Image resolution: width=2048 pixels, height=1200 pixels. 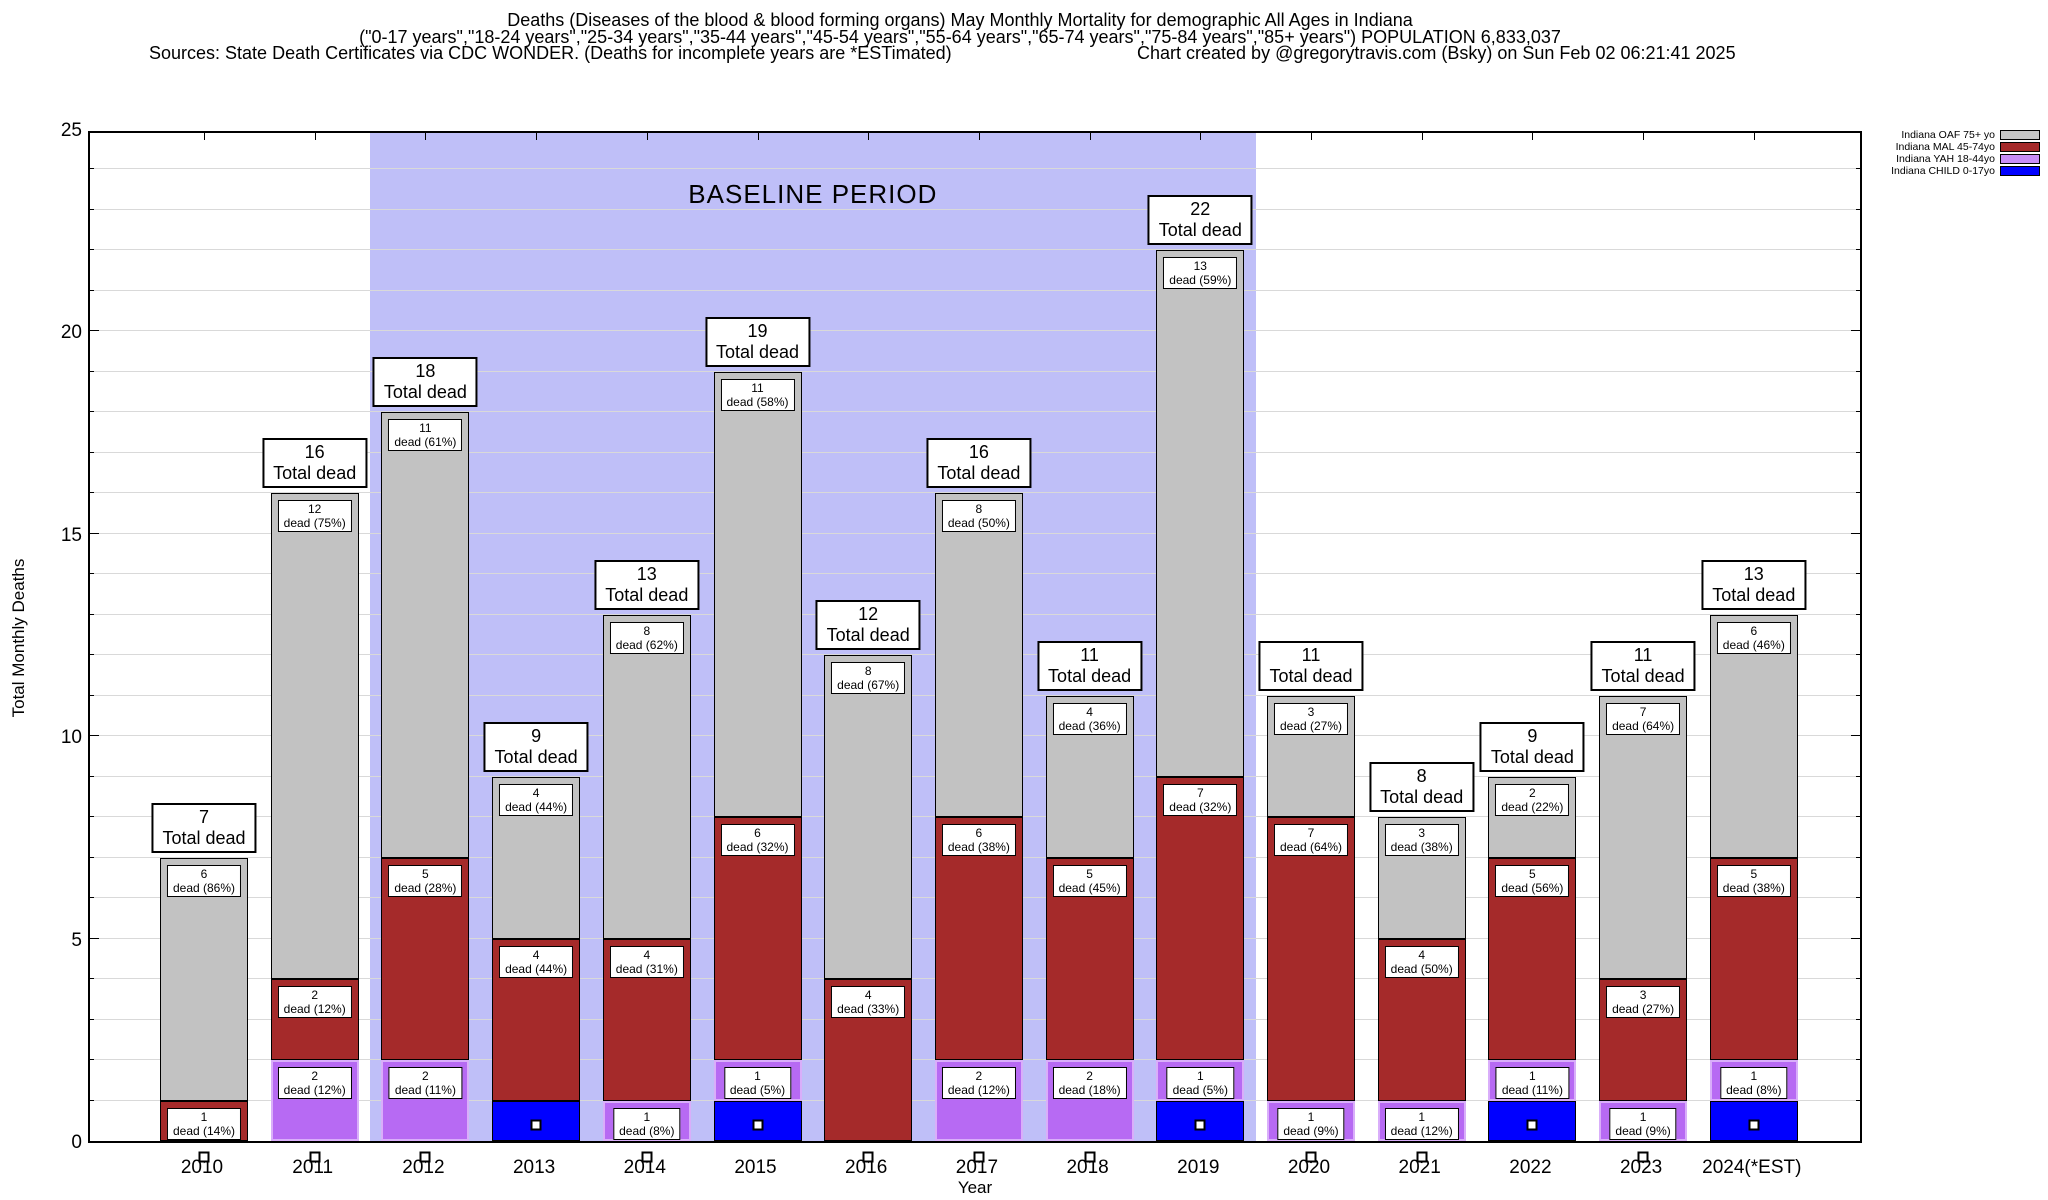 I want to click on segment-label-2019-YAH: 1 dead (5%), so click(x=1200, y=1083).